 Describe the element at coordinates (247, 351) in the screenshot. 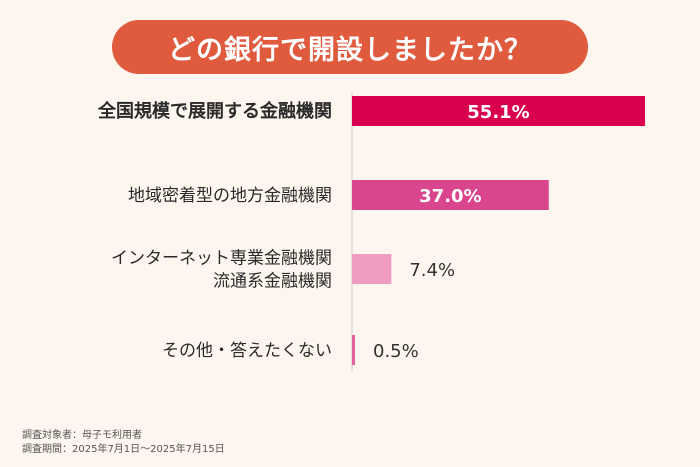

I see `category-label-4: その他・答えたくない` at that location.